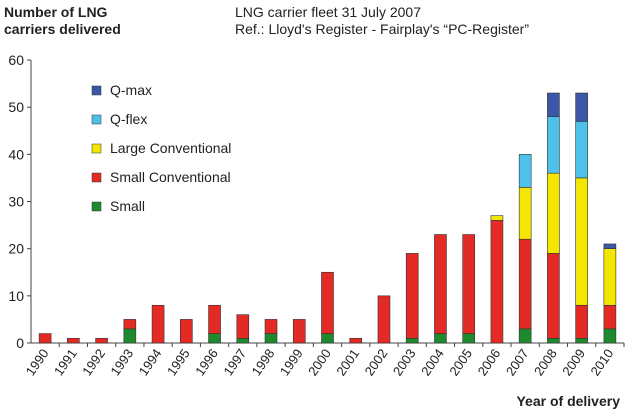 The image size is (630, 420). What do you see at coordinates (291, 362) in the screenshot?
I see `x-tick-label: 1999` at bounding box center [291, 362].